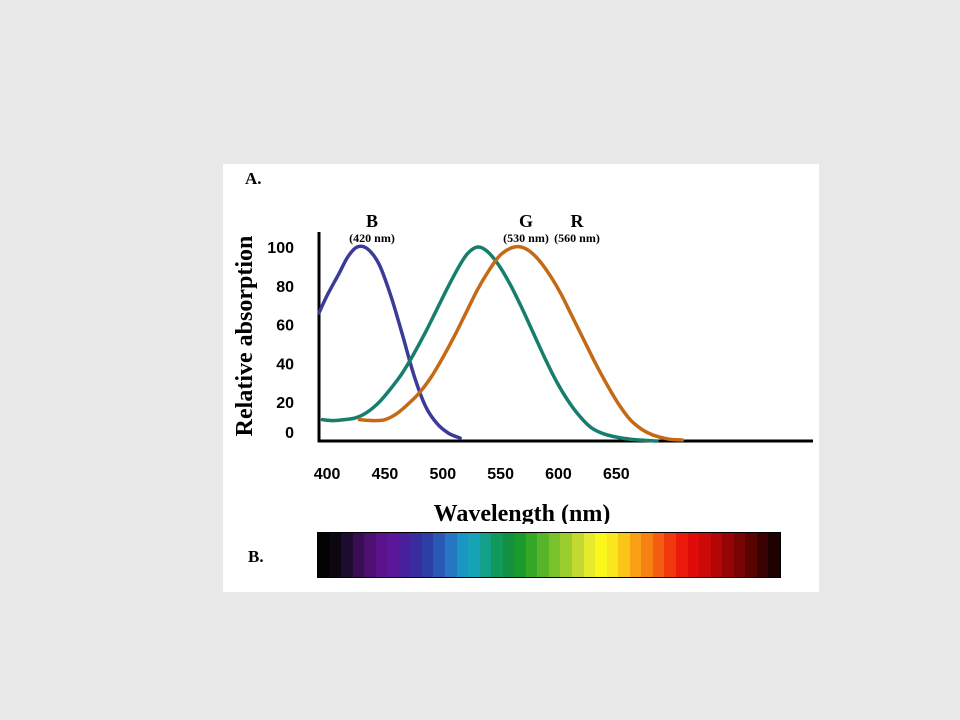 Image resolution: width=960 pixels, height=720 pixels. Describe the element at coordinates (285, 287) in the screenshot. I see `y-tick-label: 80` at that location.